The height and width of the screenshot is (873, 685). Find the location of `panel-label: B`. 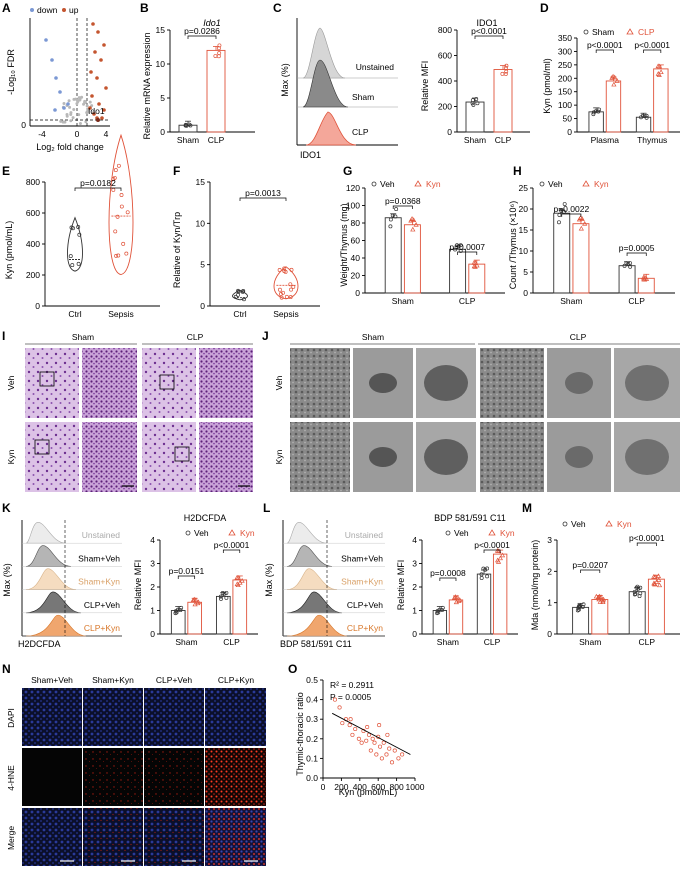

panel-label: B is located at coordinates (144, 8).